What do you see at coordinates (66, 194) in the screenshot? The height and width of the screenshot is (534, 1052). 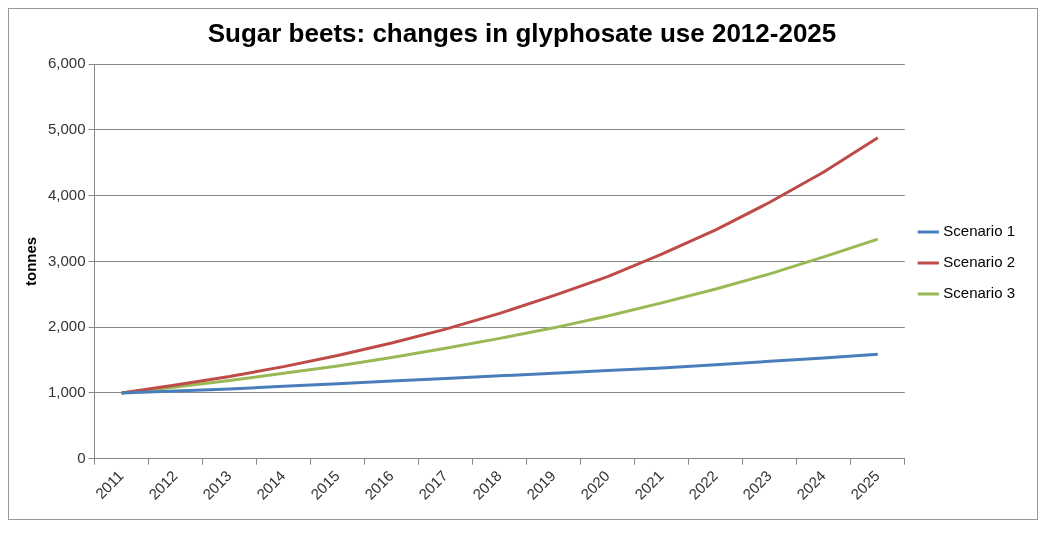 I see `y-tick-label: 4,000` at bounding box center [66, 194].